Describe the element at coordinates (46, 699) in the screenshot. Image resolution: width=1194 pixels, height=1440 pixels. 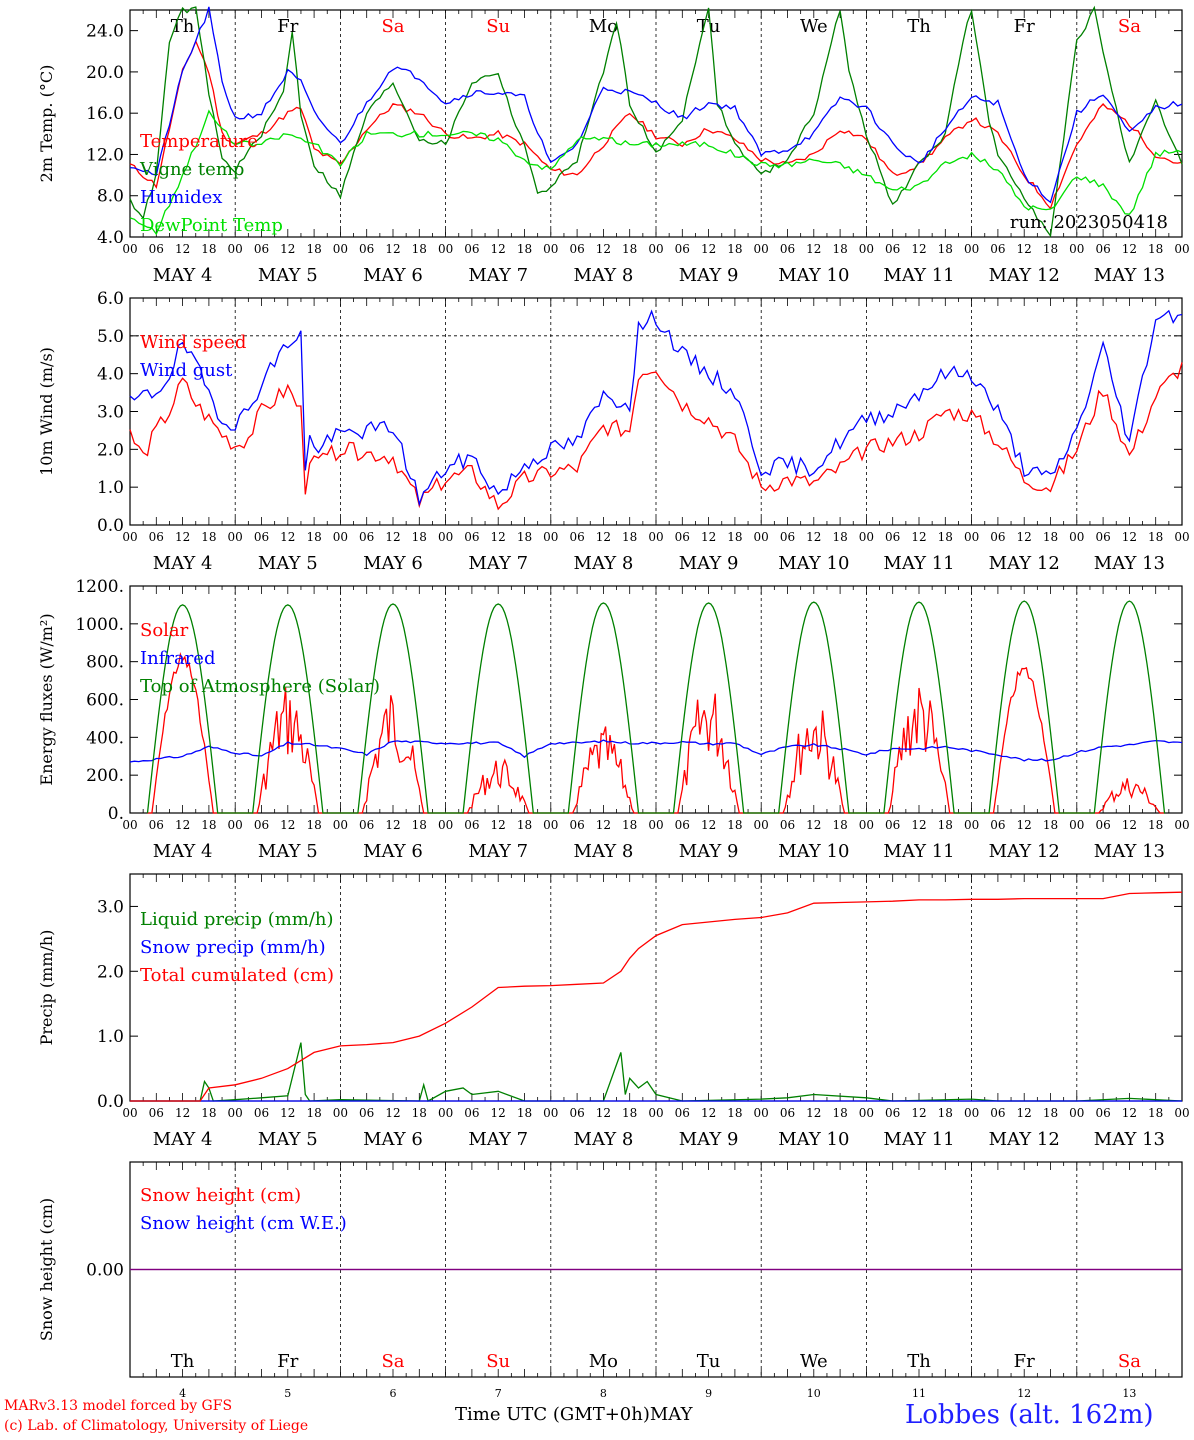
I see `y-axis-label: Energy fluxes (W/m²)` at that location.